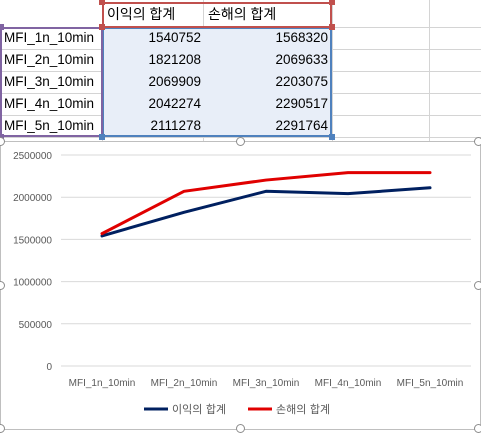  I want to click on profit-cell: 1821208, so click(174, 59).